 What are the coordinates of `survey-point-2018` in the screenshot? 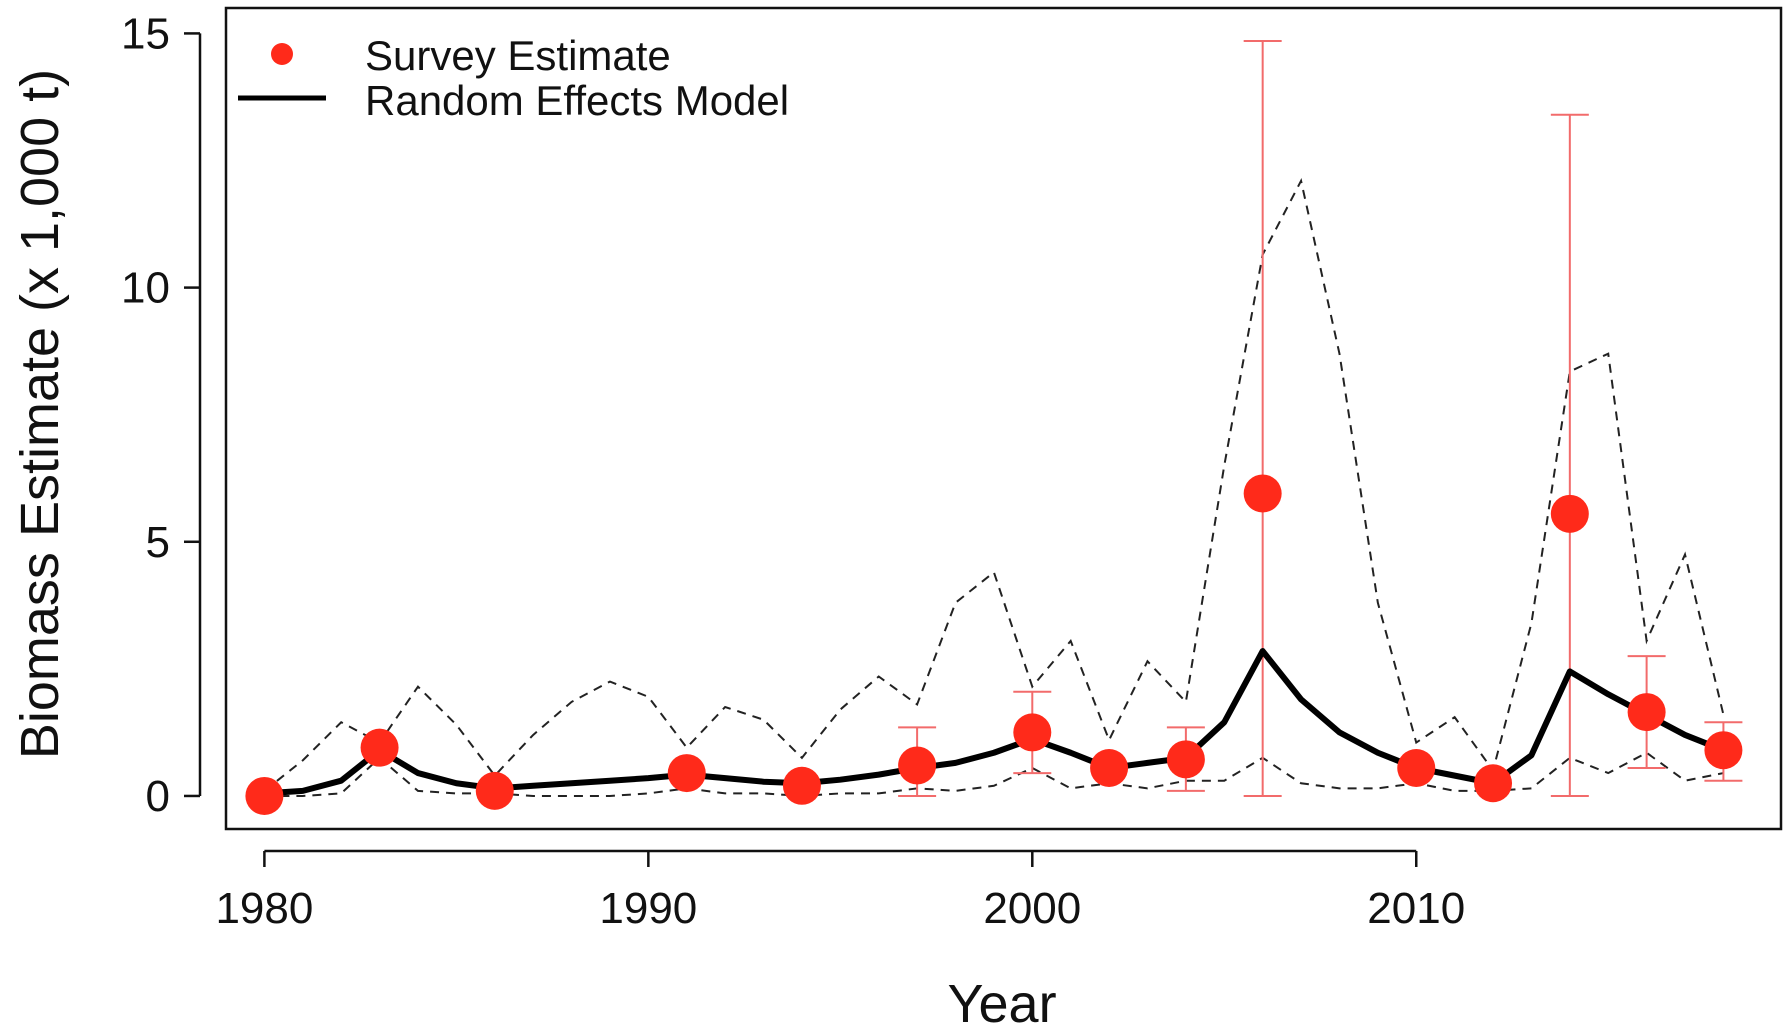 It's located at (1723, 750).